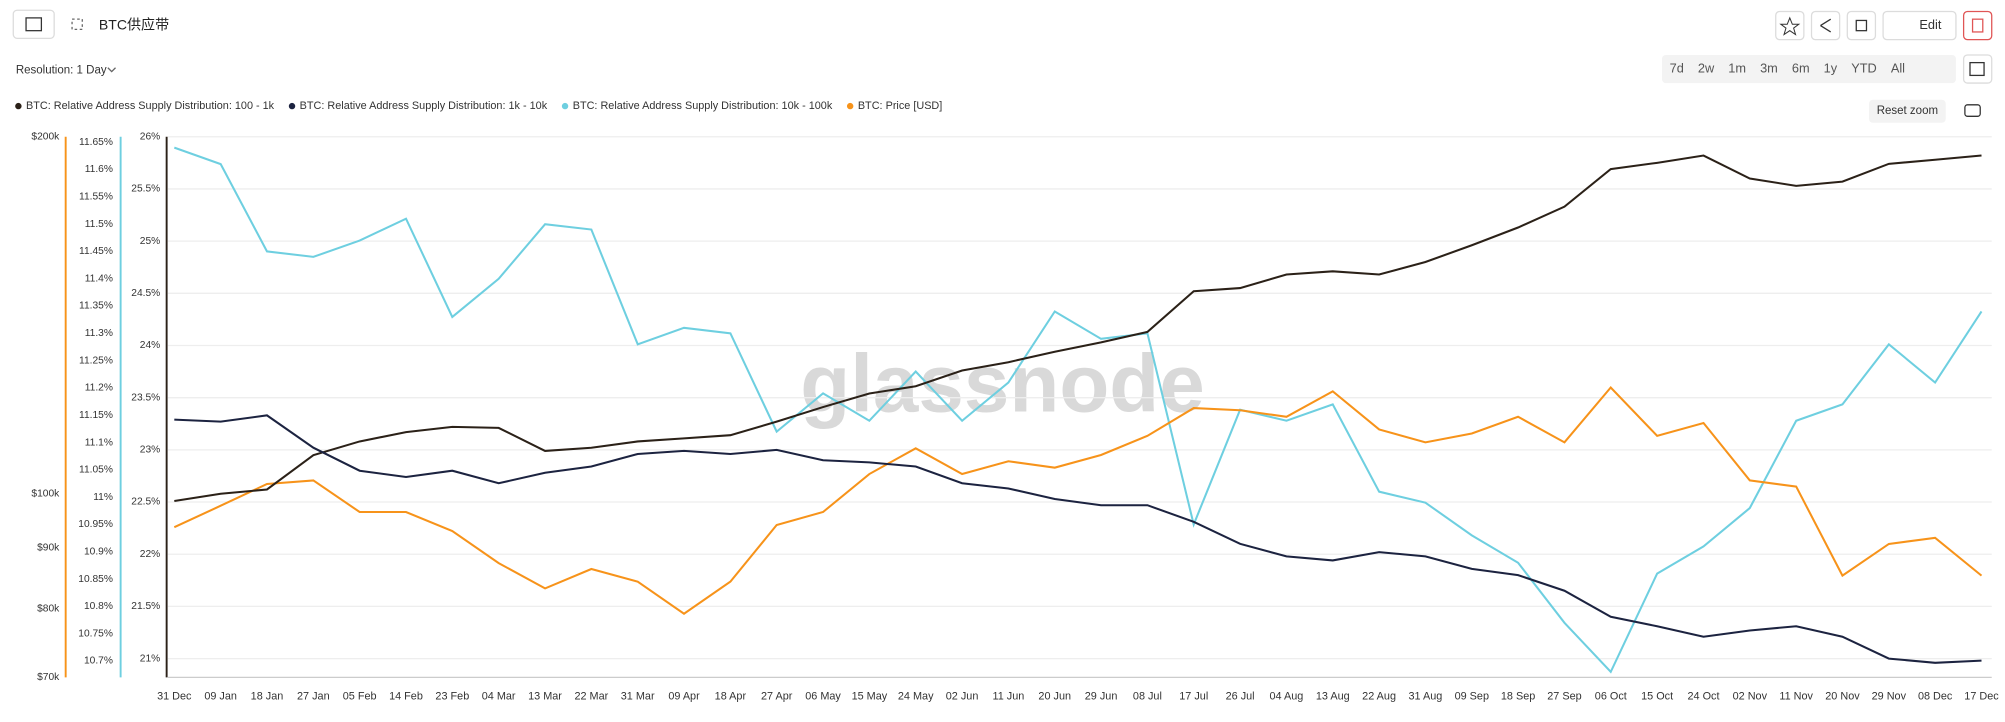 The height and width of the screenshot is (722, 2005). Describe the element at coordinates (150, 658) in the screenshot. I see `y3-tick-label: 21%` at that location.